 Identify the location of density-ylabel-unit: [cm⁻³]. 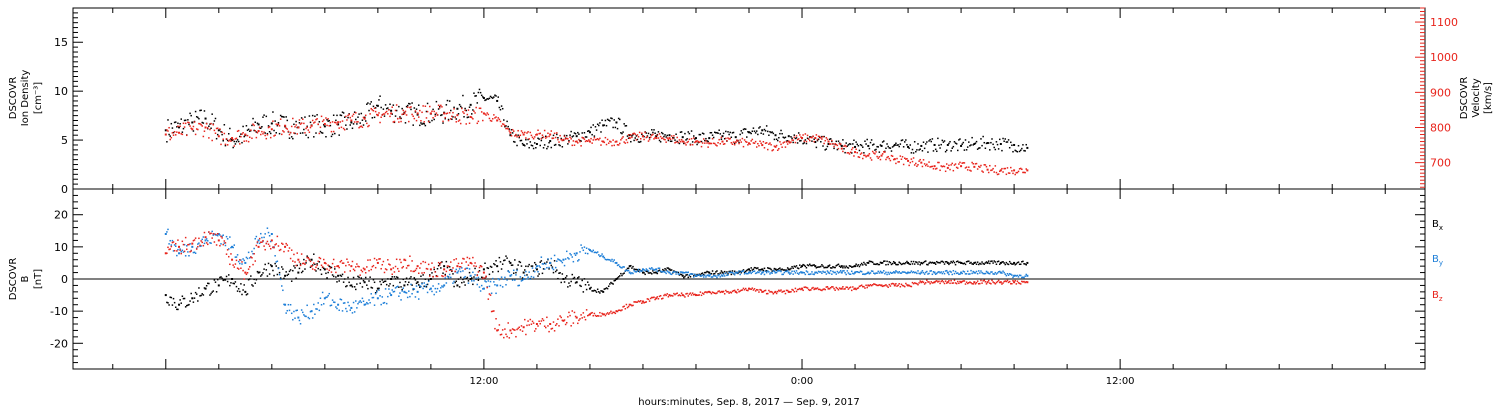
(38, 98).